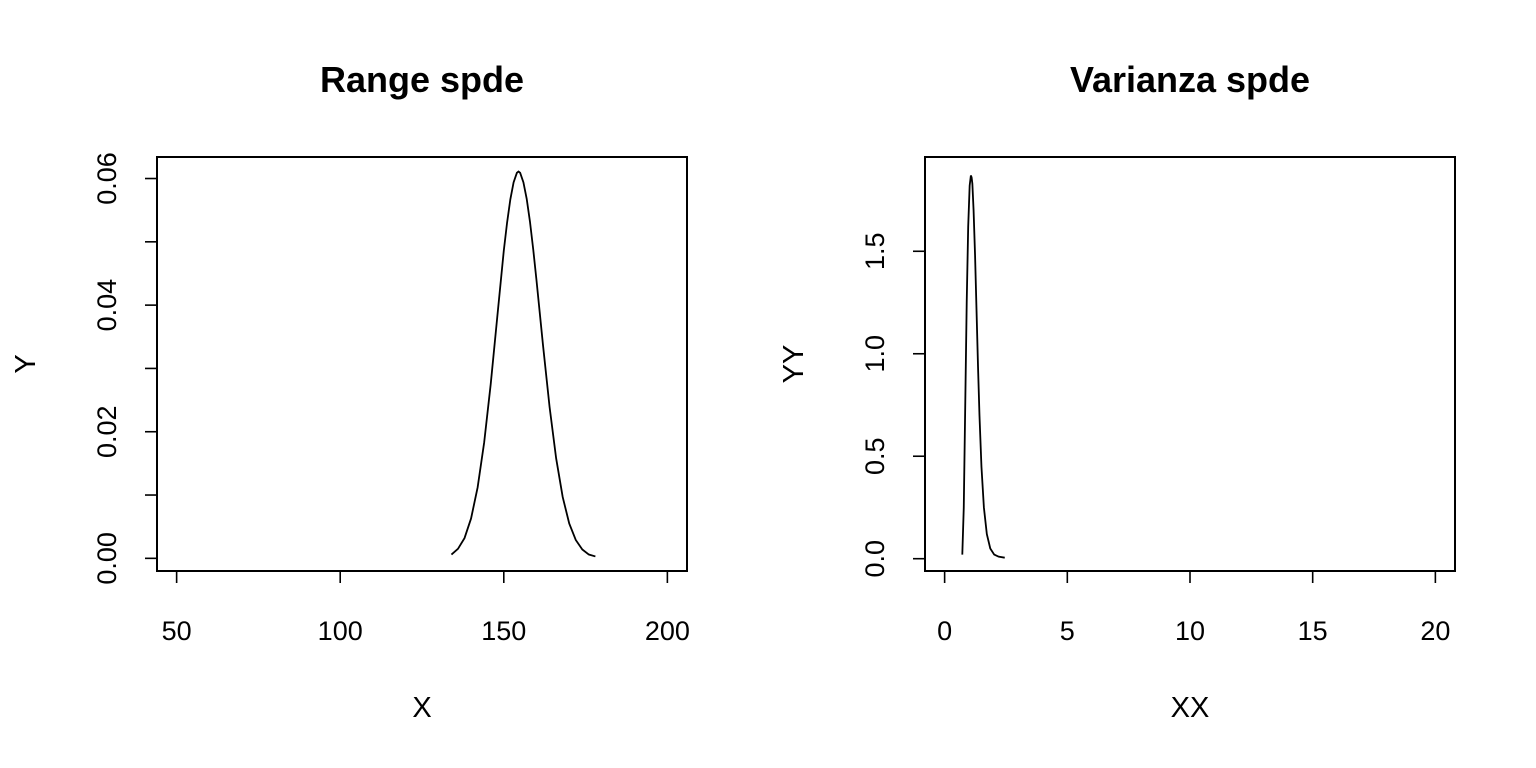  What do you see at coordinates (422, 79) in the screenshot?
I see `chart-title: Range spde` at bounding box center [422, 79].